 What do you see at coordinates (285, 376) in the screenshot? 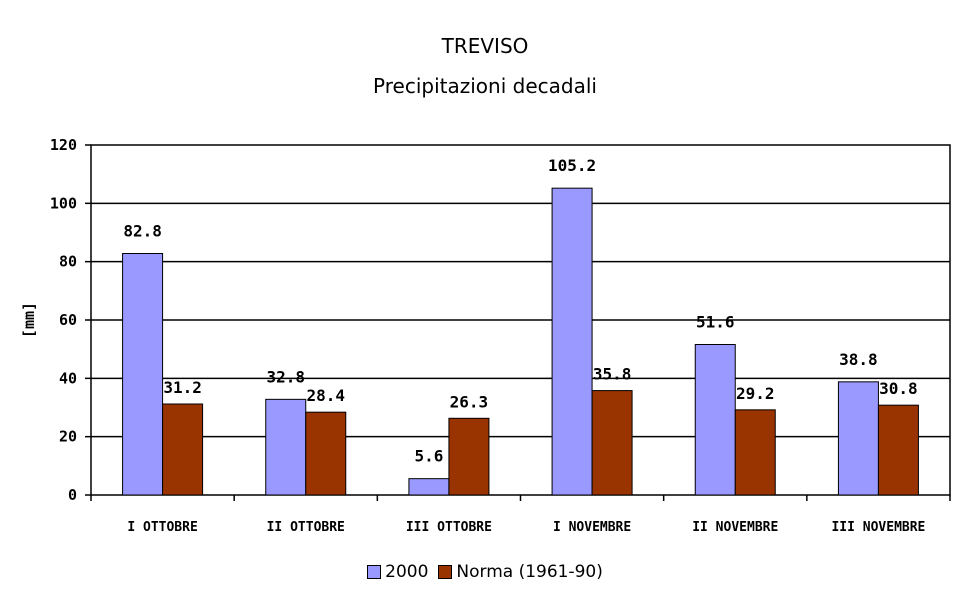
I see `data-label: 32.8` at bounding box center [285, 376].